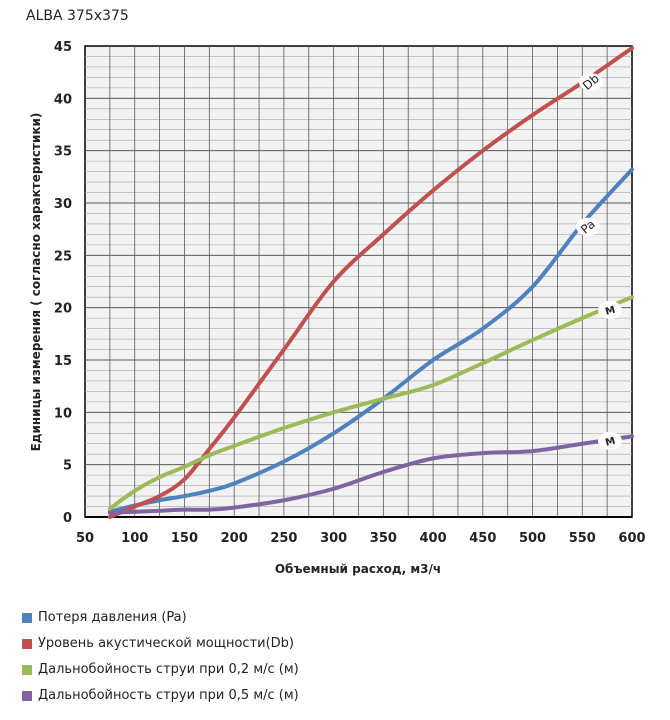 This screenshot has height=720, width=670. Describe the element at coordinates (168, 695) in the screenshot. I see `legend-label: Дальнобойность струи при 0,5 м/с (м)` at that location.